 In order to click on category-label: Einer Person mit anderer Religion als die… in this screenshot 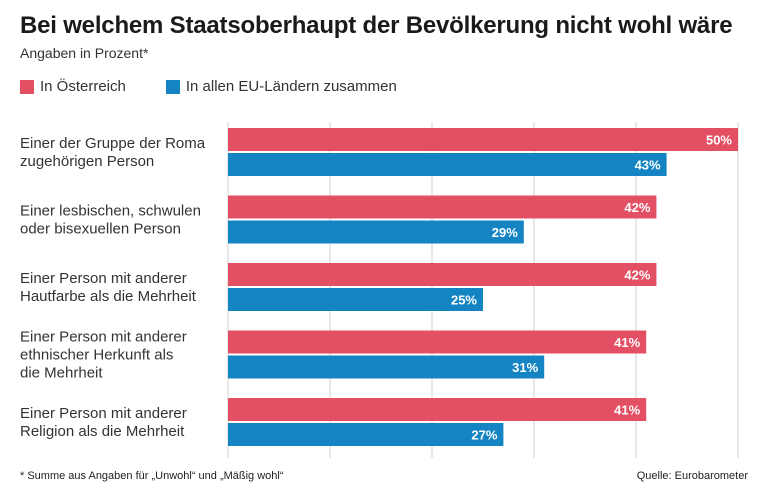, I will do `click(103, 422)`.